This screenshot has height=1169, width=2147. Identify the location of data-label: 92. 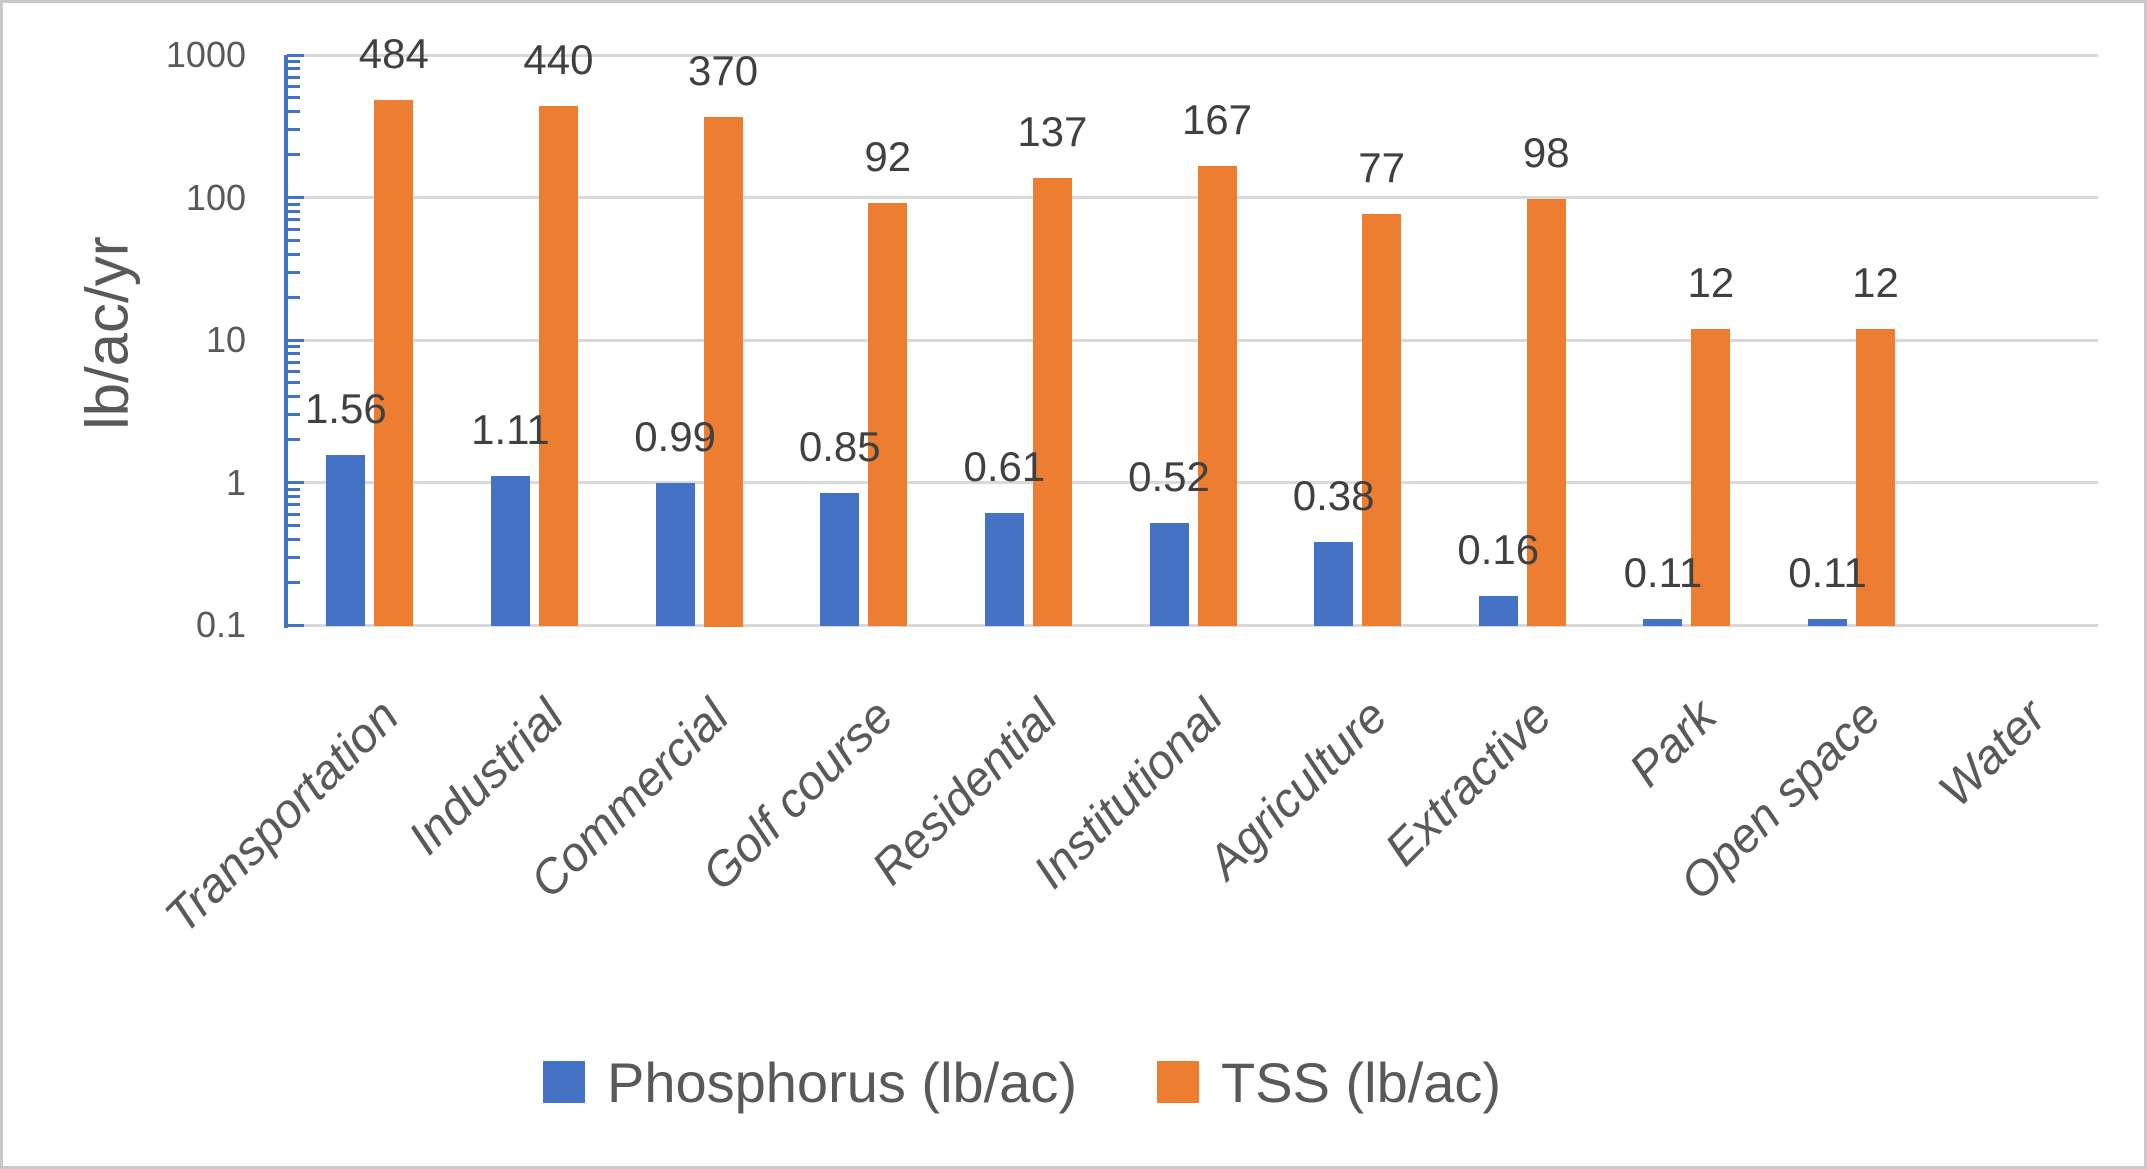
(888, 156).